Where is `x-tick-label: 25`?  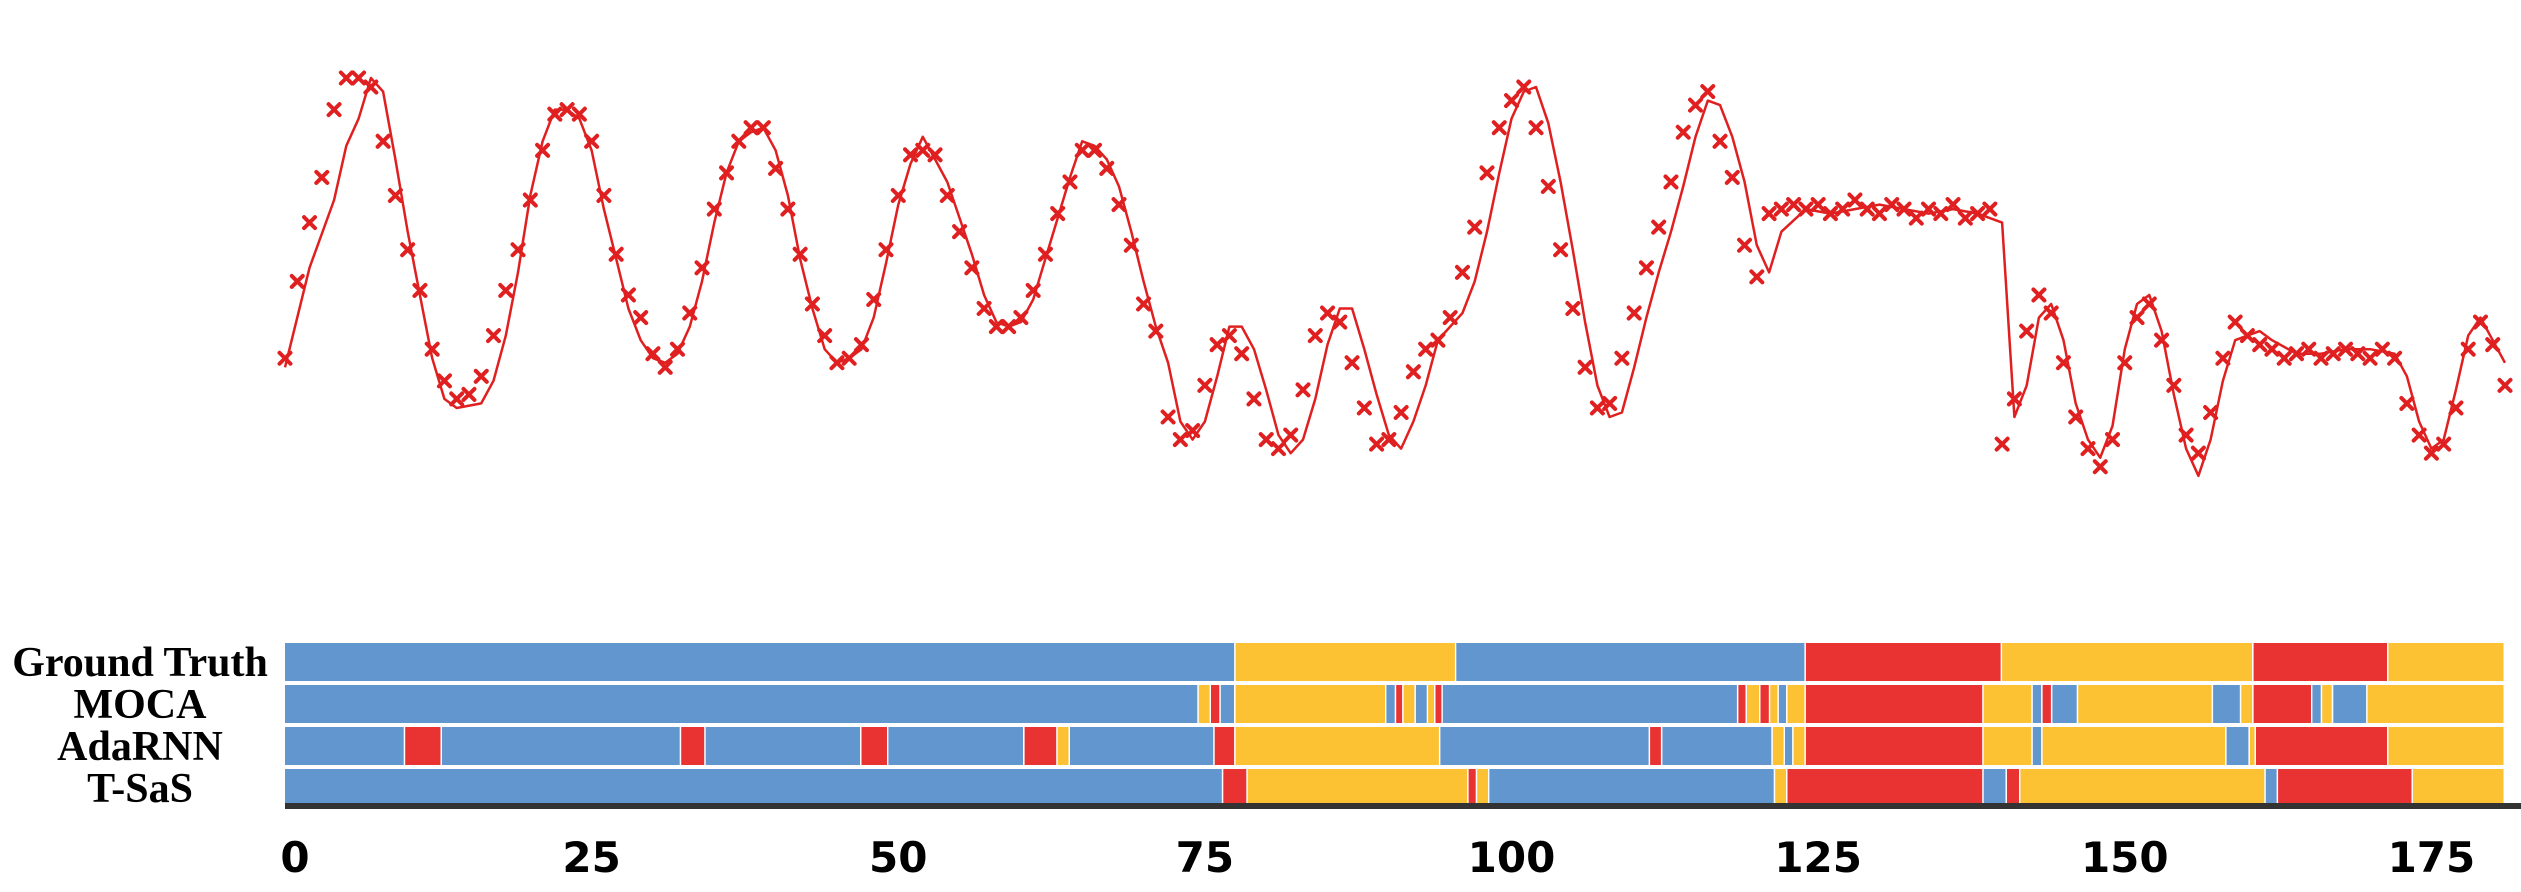
x-tick-label: 25 is located at coordinates (591, 857).